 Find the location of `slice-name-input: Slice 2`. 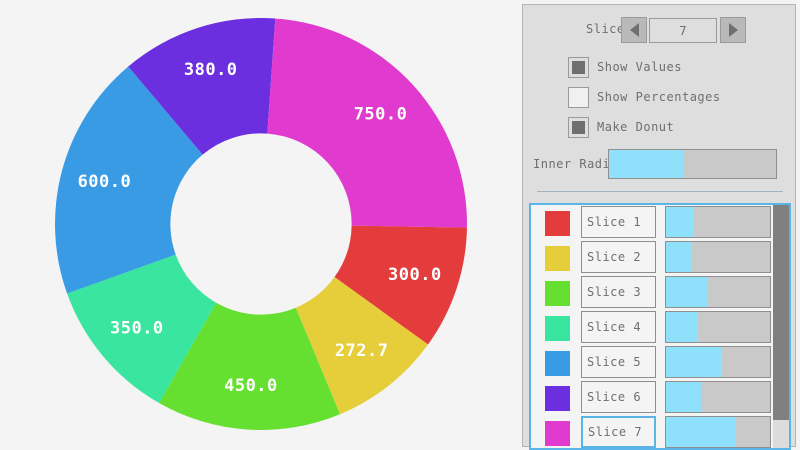

slice-name-input: Slice 2 is located at coordinates (618, 257).